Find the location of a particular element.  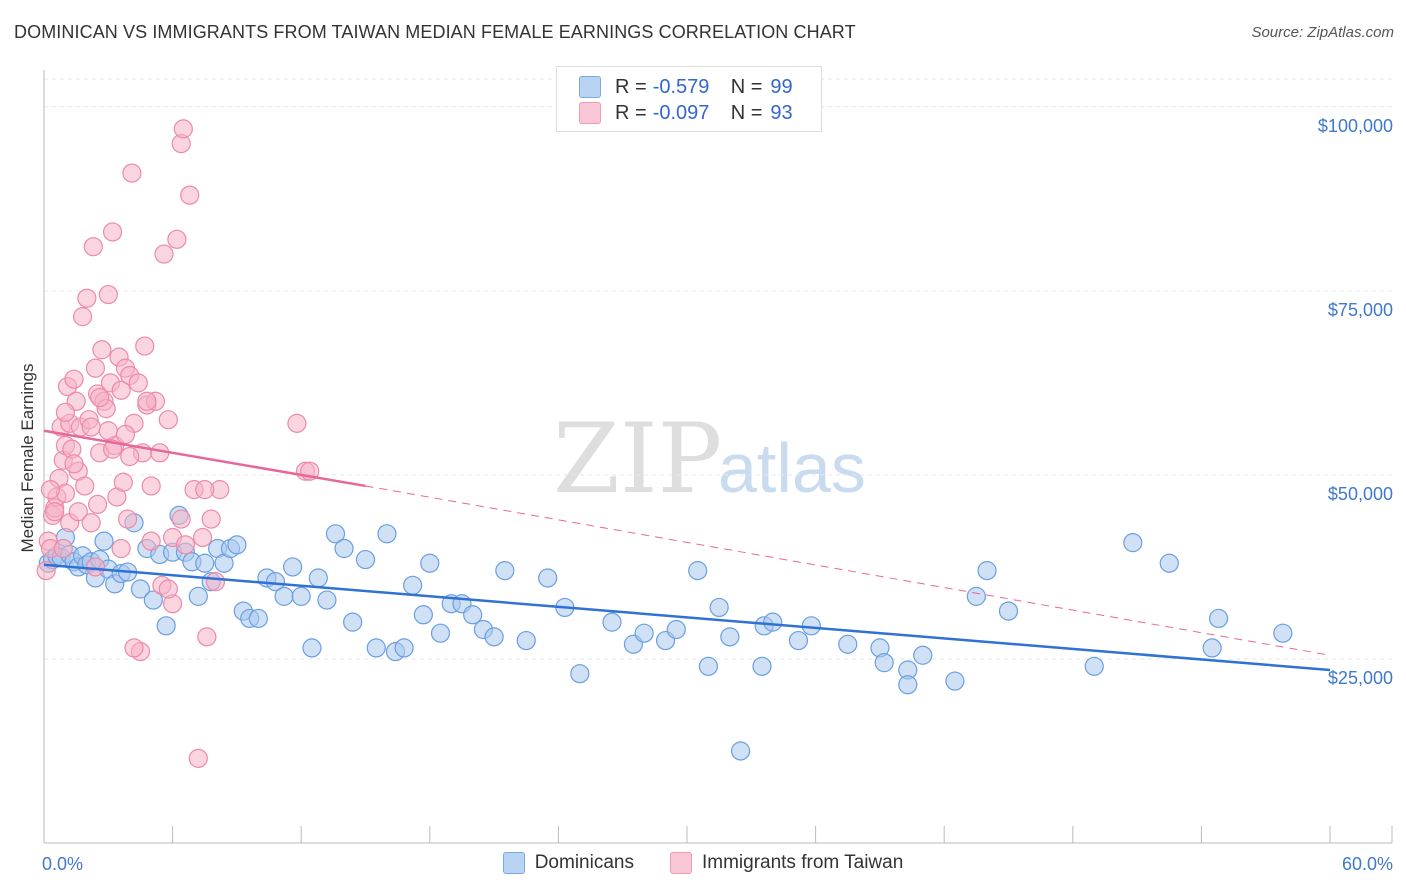

legend-item-taiwan: Immigrants from Taiwan is located at coordinates (786, 863).